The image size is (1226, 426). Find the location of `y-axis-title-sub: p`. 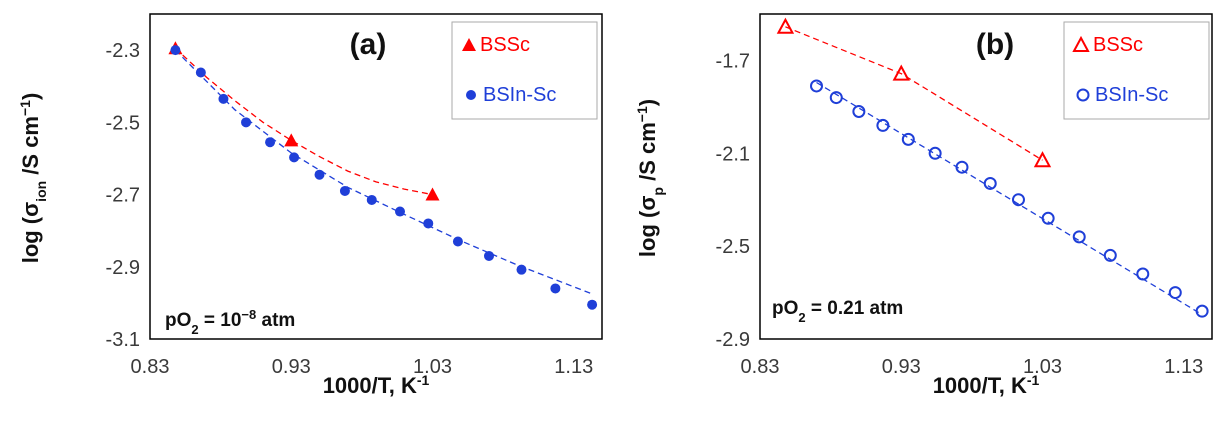

y-axis-title-sub: p is located at coordinates (658, 191).